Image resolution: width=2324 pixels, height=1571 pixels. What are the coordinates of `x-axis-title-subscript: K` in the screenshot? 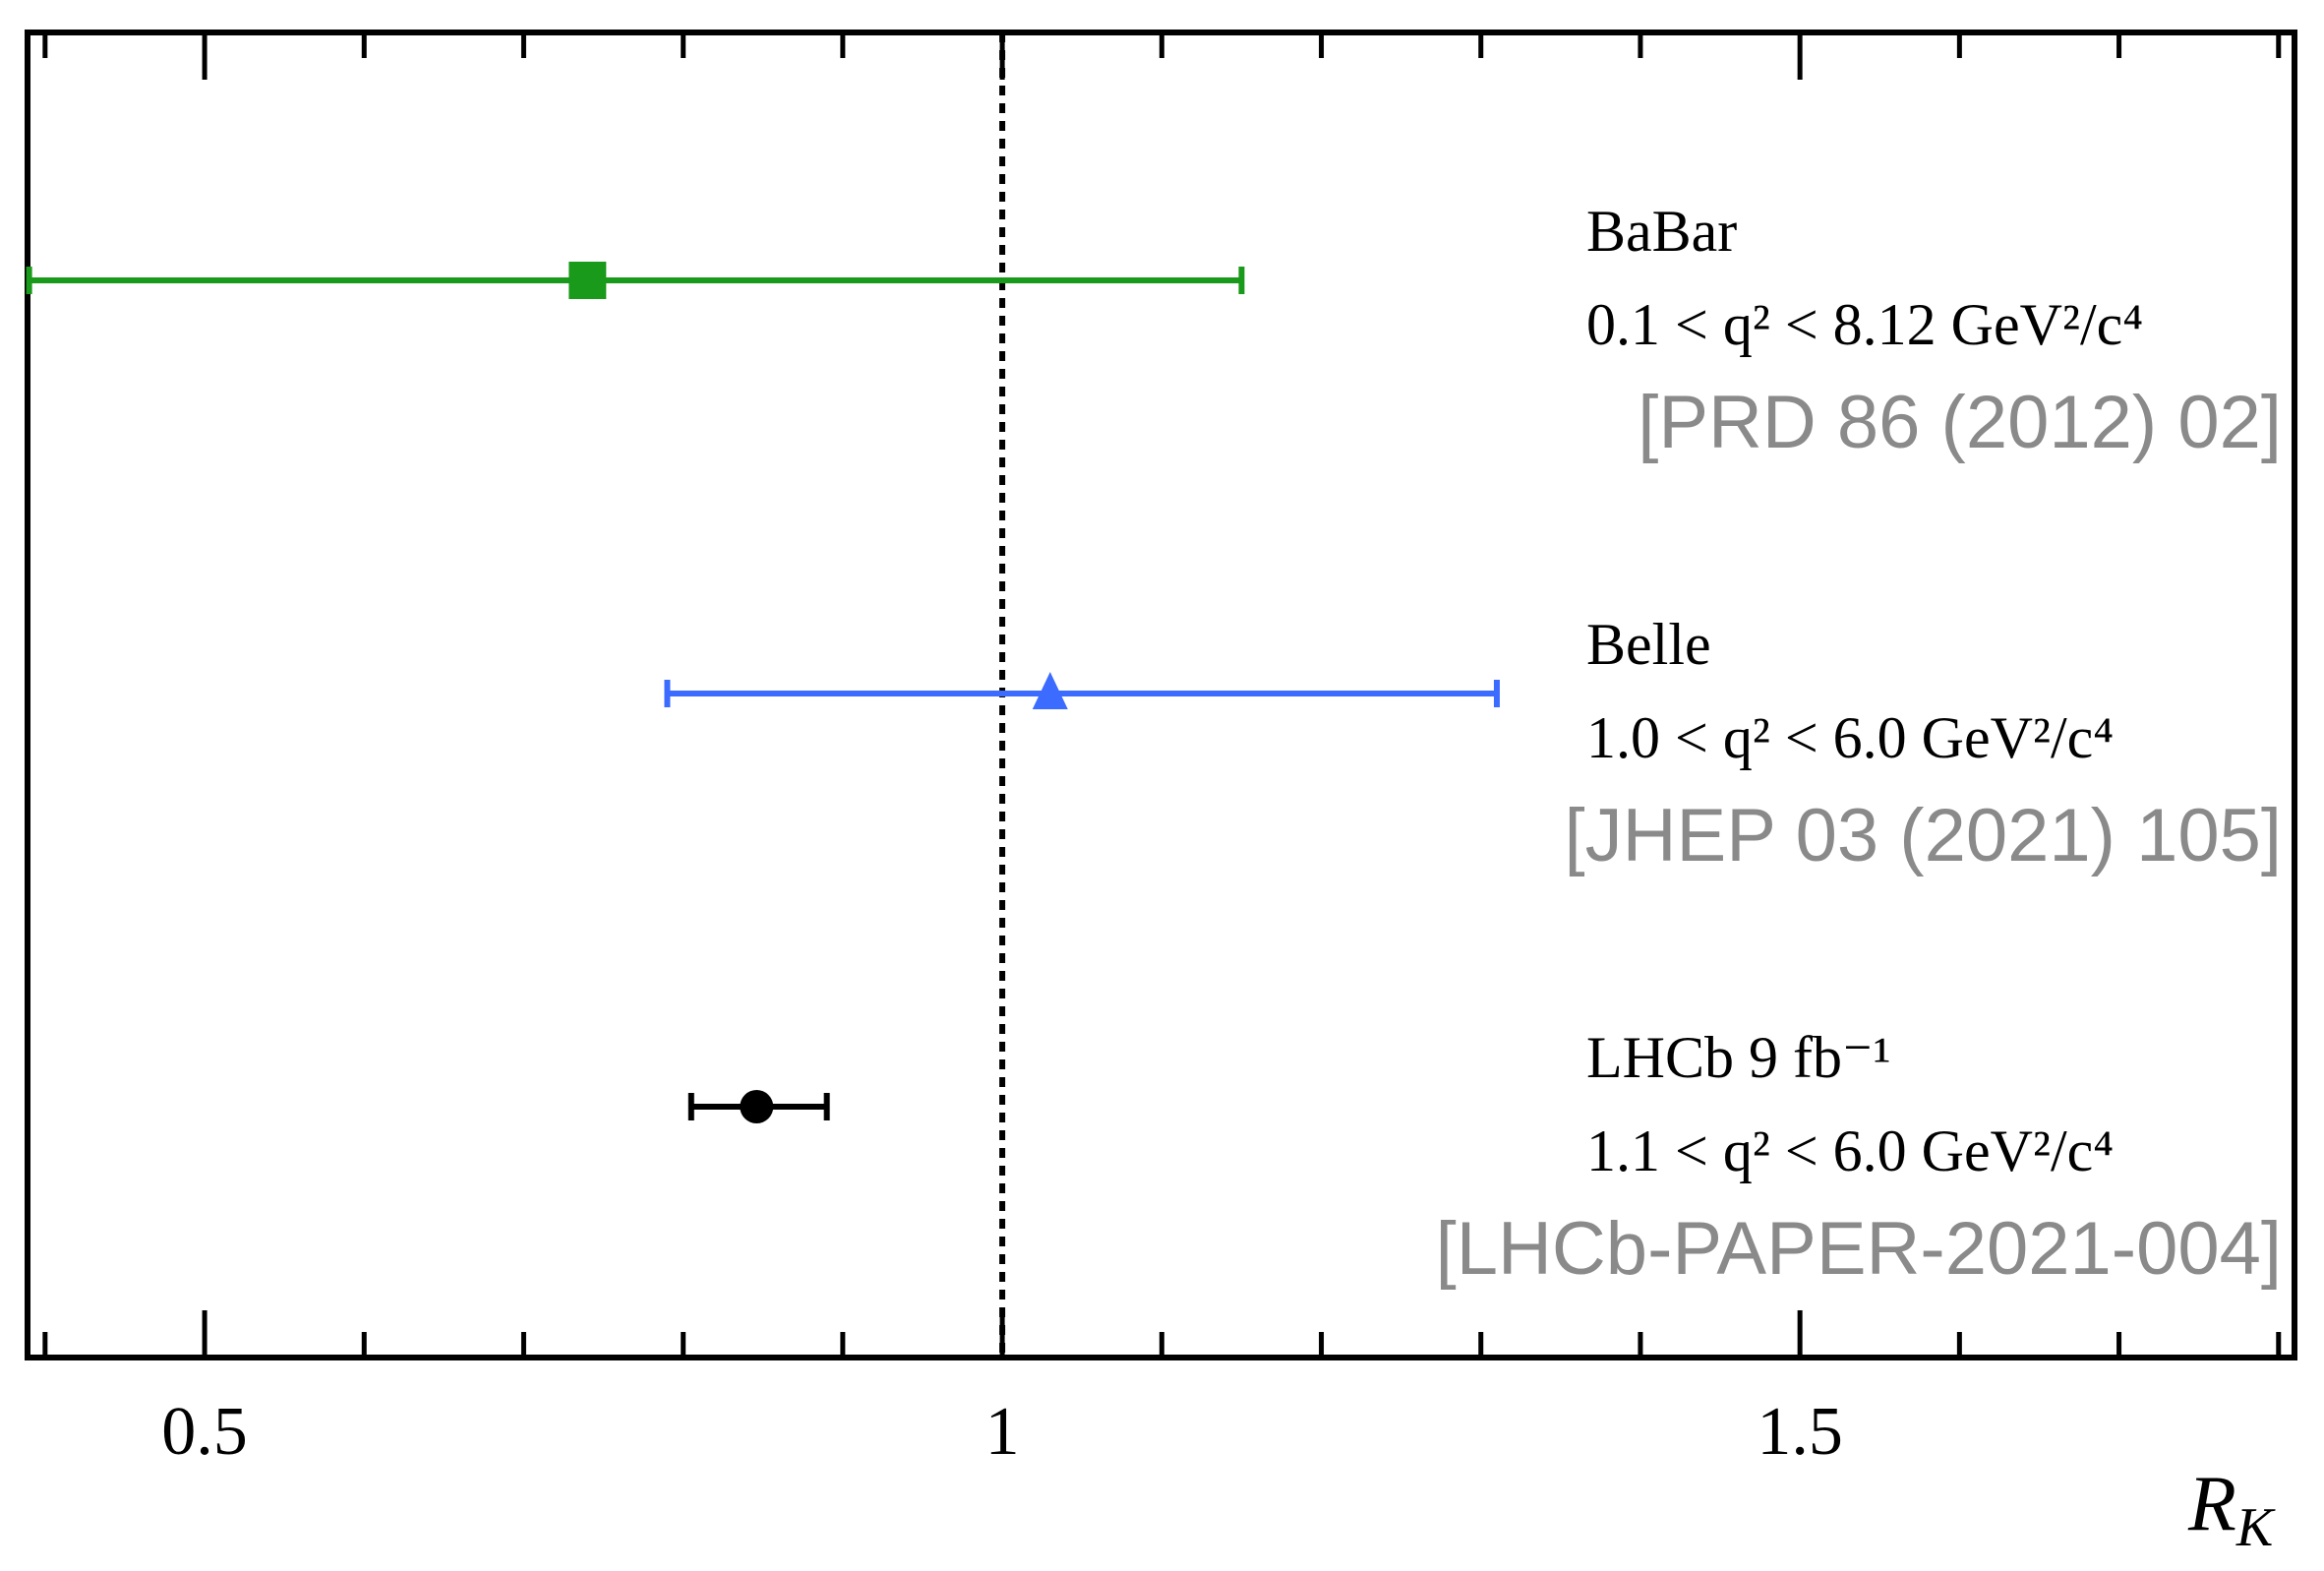 It's located at (2255, 1527).